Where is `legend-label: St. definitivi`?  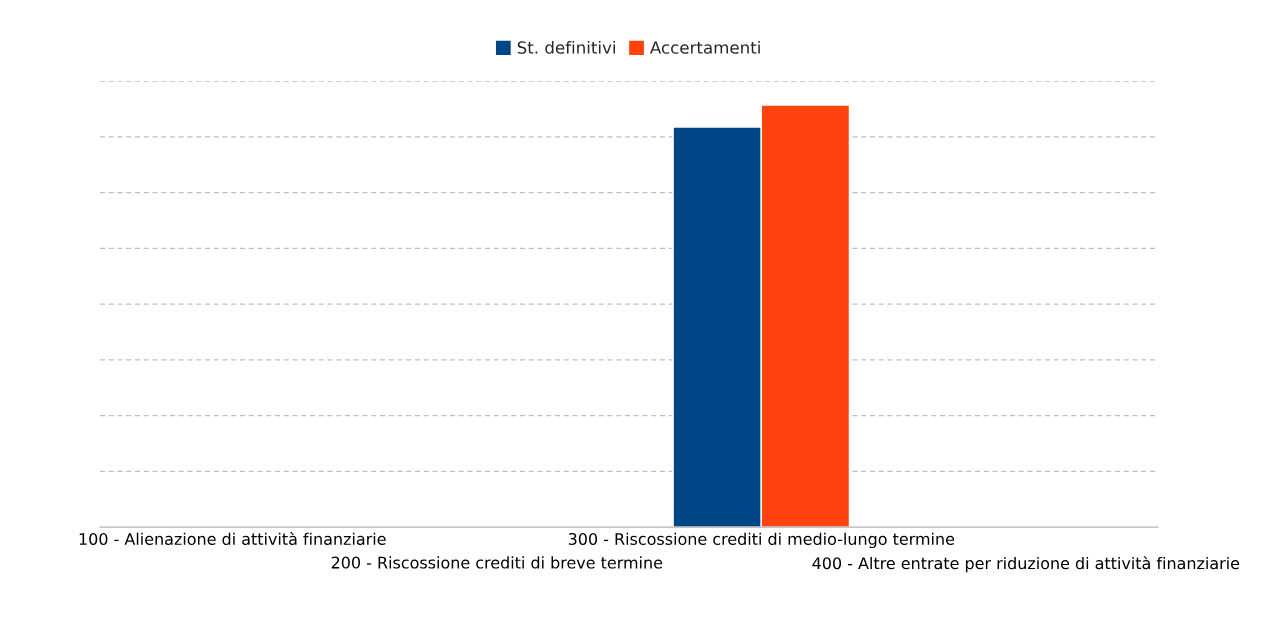
legend-label: St. definitivi is located at coordinates (566, 47).